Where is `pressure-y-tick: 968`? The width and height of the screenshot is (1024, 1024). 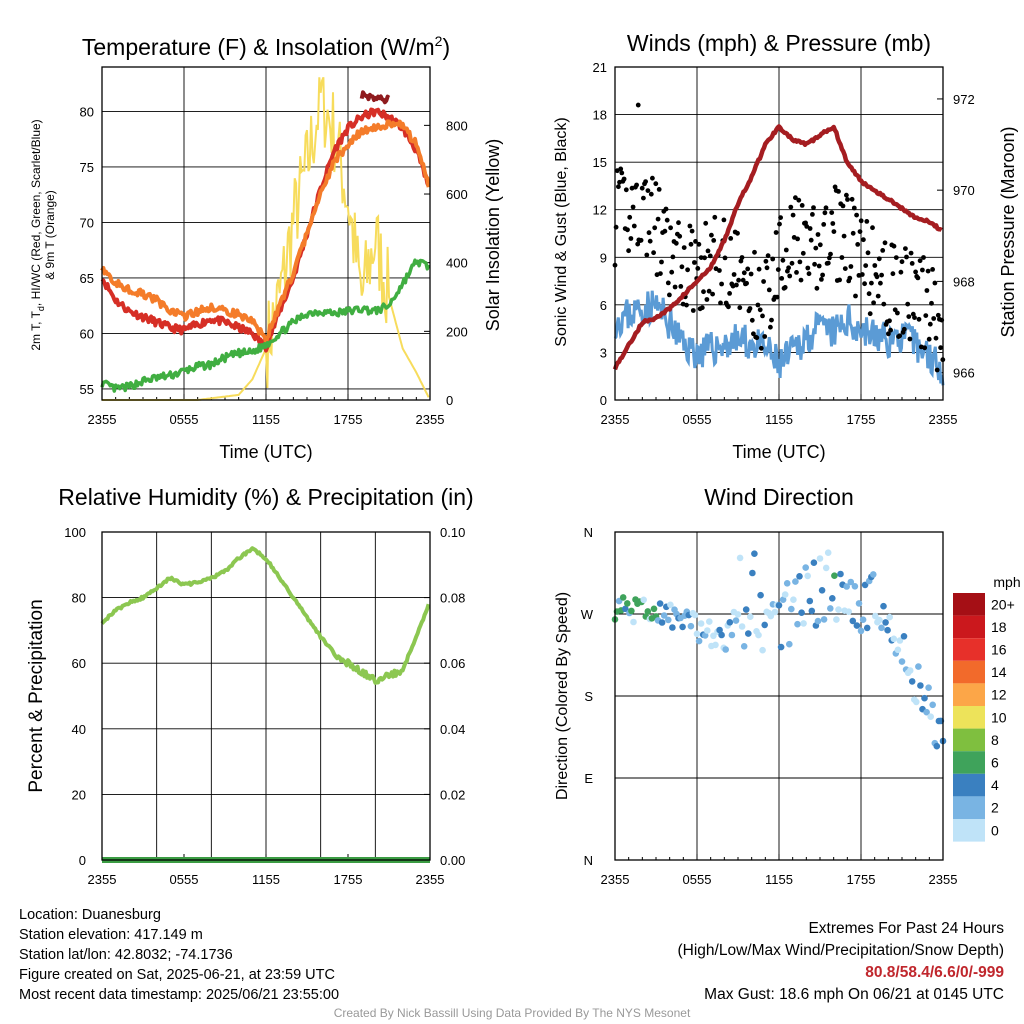 pressure-y-tick: 968 is located at coordinates (964, 281).